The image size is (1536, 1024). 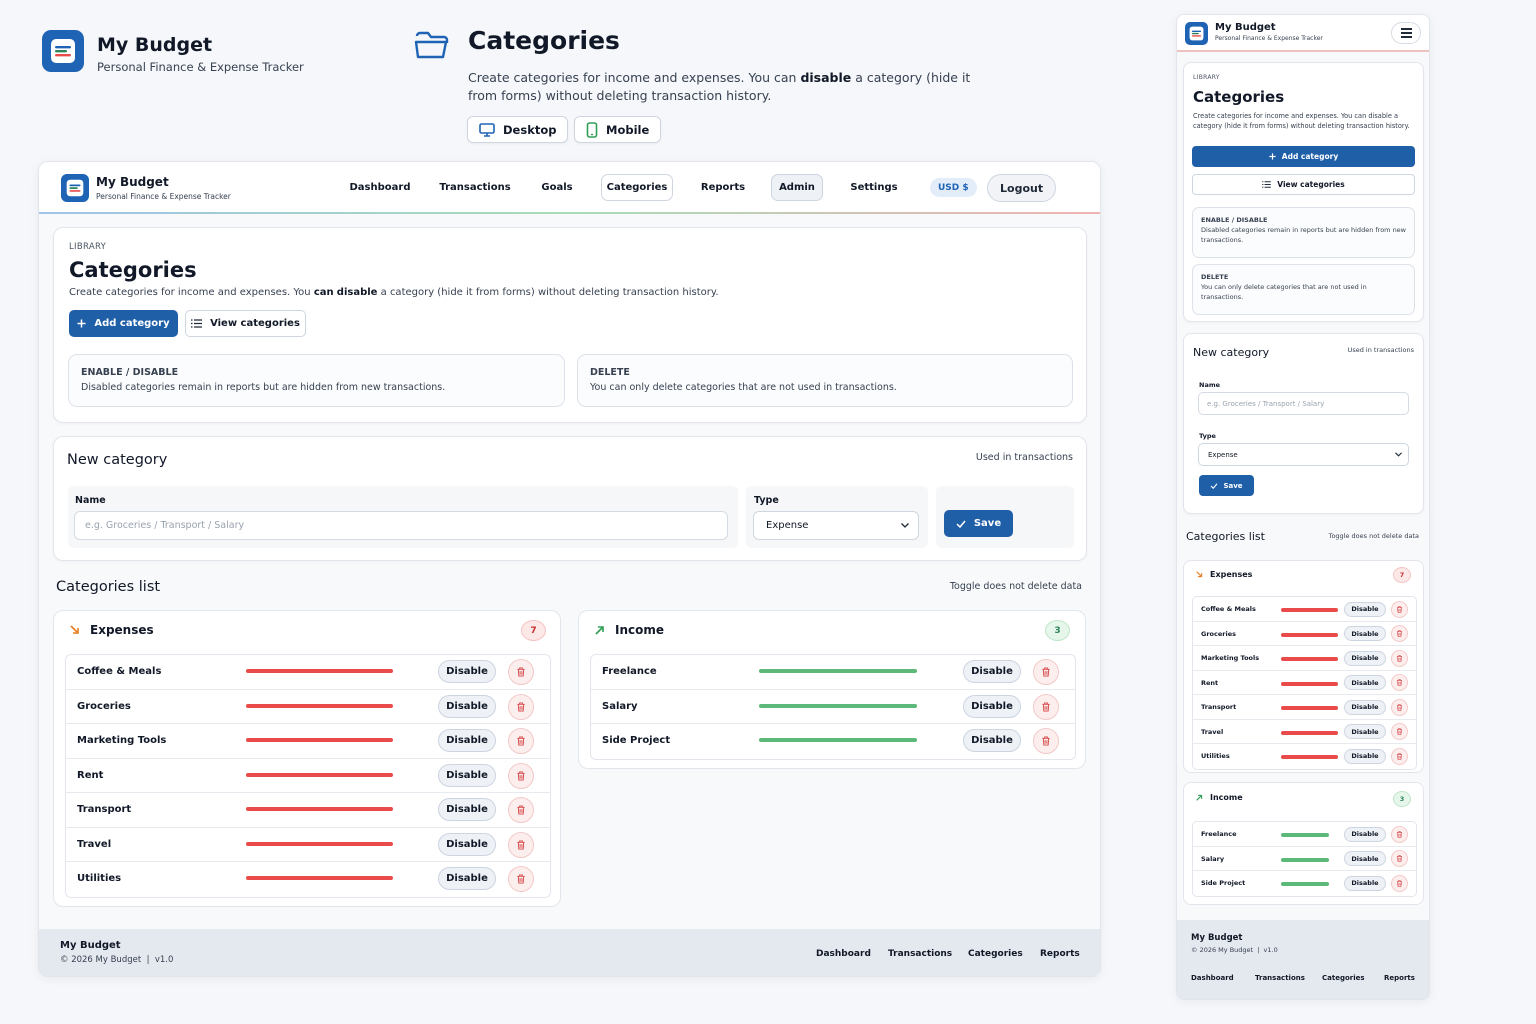 What do you see at coordinates (104, 809) in the screenshot?
I see `expense-name: Transport` at bounding box center [104, 809].